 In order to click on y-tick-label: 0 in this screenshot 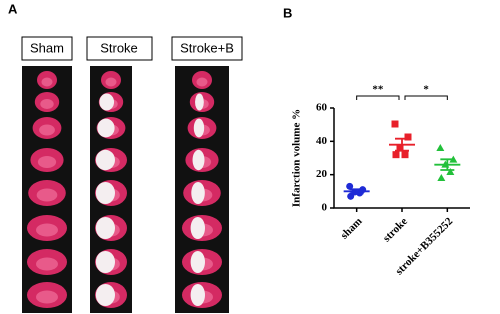, I will do `click(325, 208)`.